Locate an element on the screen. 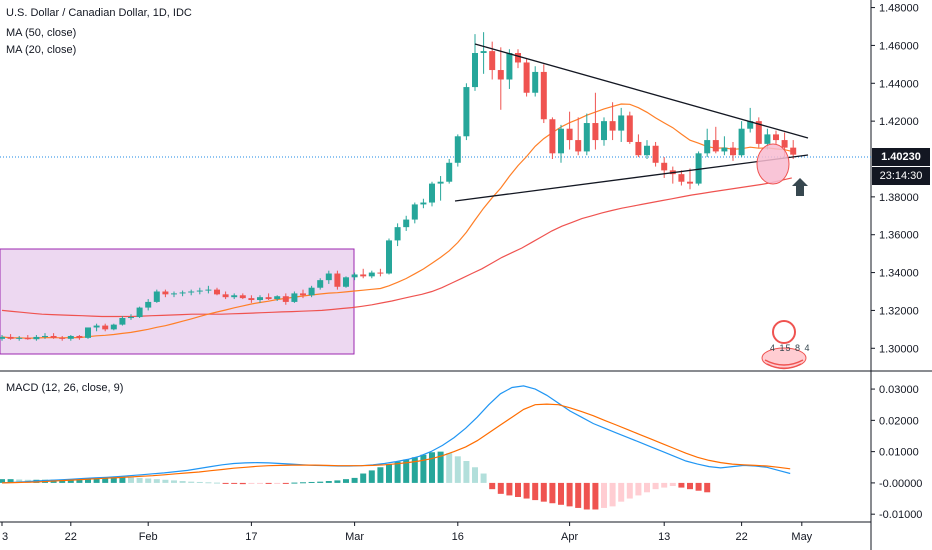 The width and height of the screenshot is (932, 550). macd-tick-label: 0.02000 is located at coordinates (899, 421).